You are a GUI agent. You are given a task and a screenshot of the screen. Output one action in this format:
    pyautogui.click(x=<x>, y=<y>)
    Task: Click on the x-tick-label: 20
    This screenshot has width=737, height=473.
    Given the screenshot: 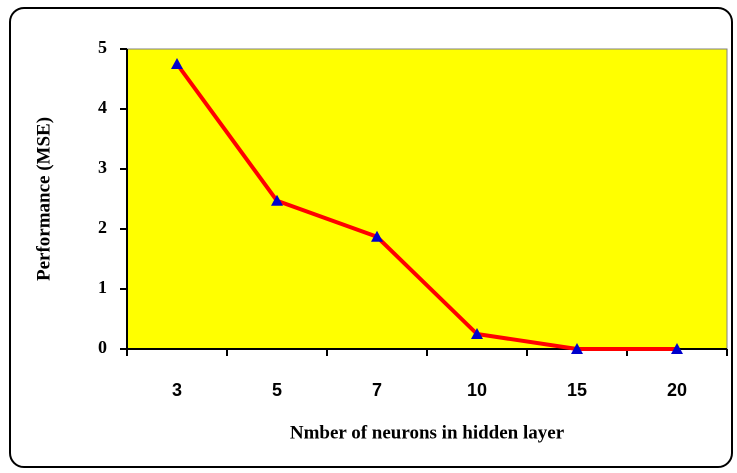 What is the action you would take?
    pyautogui.click(x=677, y=390)
    